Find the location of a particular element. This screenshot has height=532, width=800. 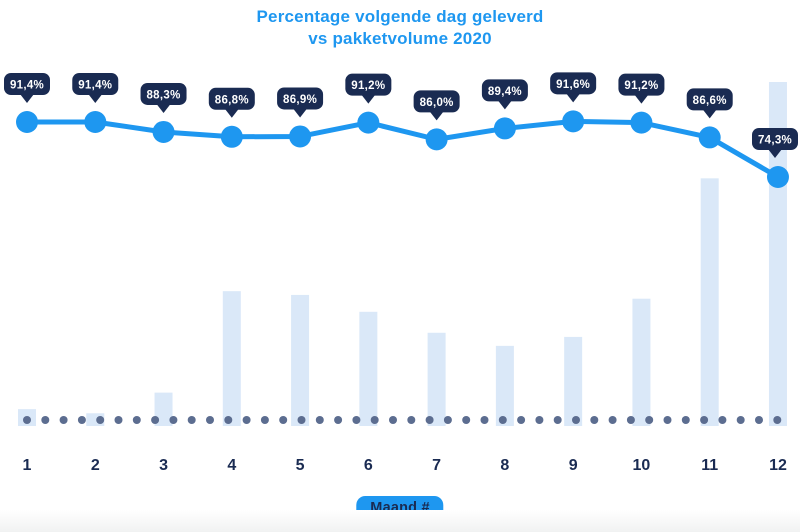

month-label: 4 is located at coordinates (231, 465).